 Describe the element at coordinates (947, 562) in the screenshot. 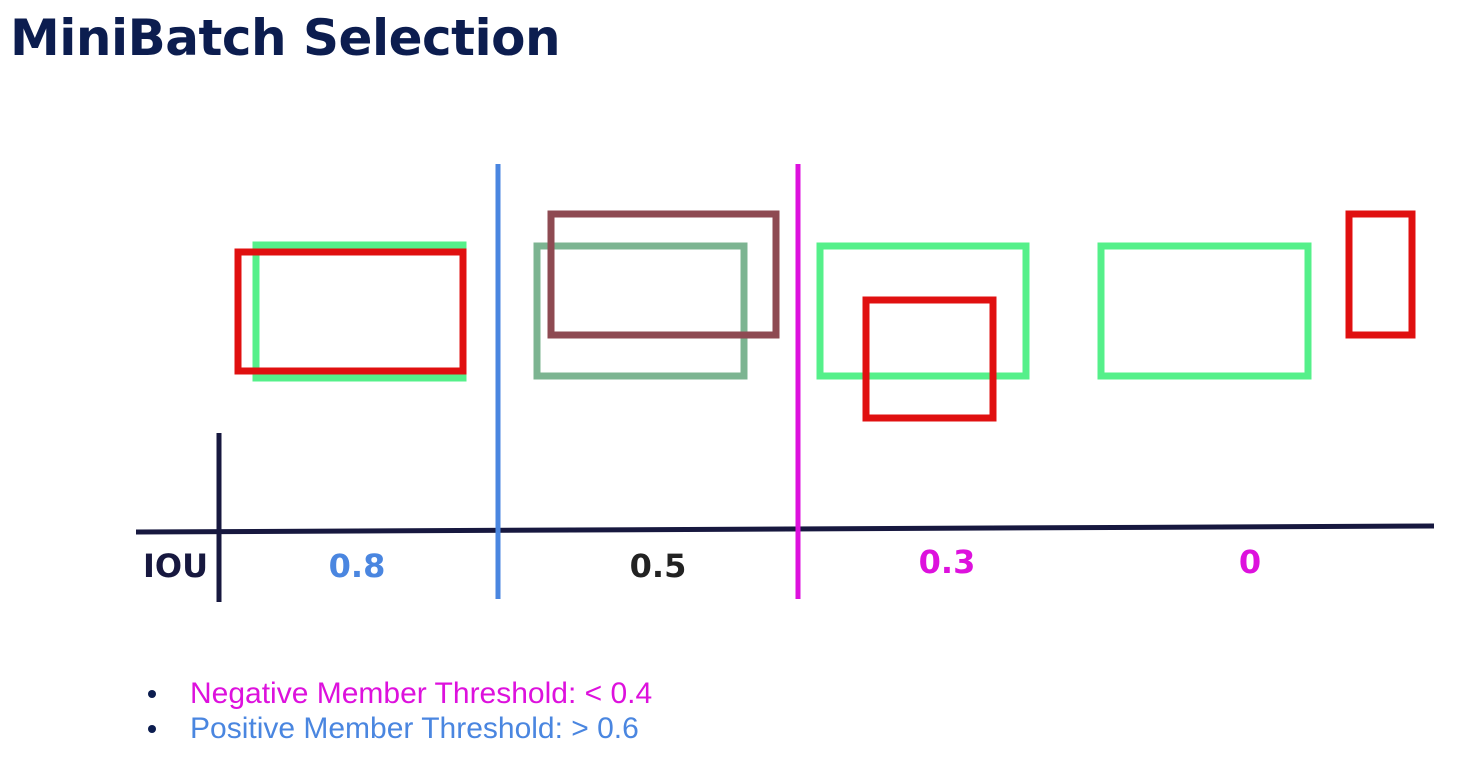

I see `iou-value-label: 0.3` at that location.